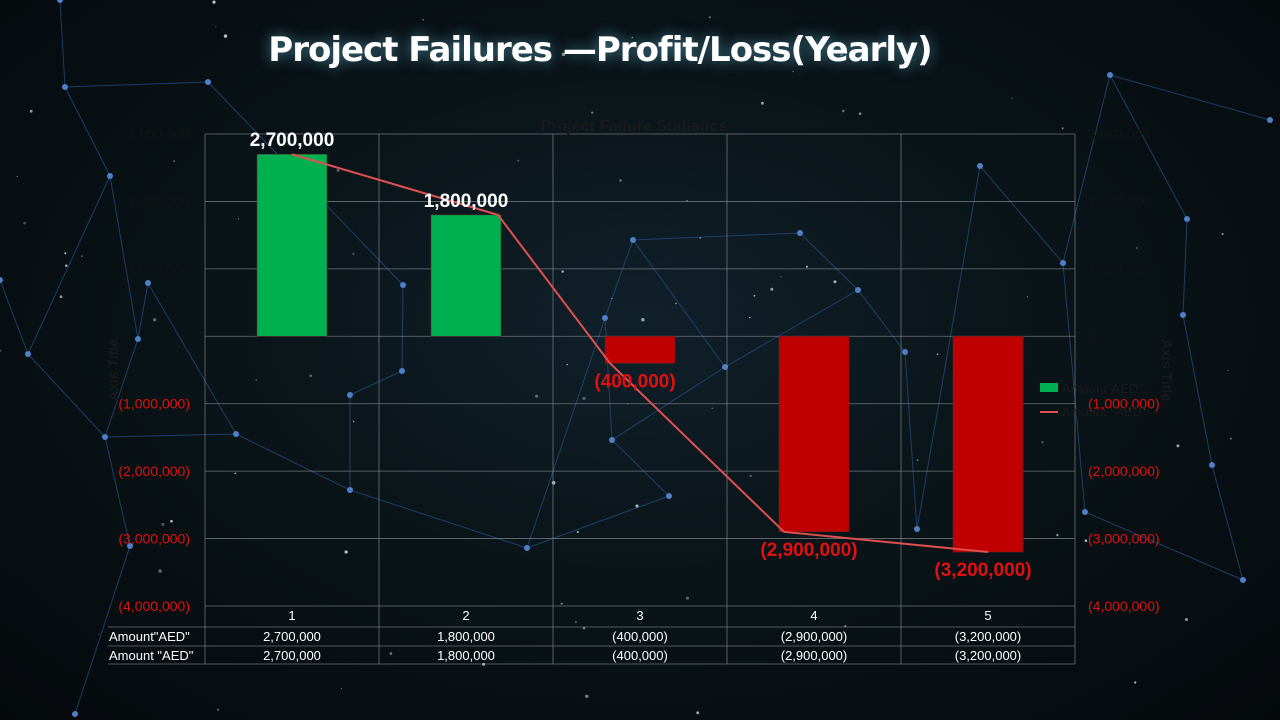 Image resolution: width=1280 pixels, height=720 pixels. What do you see at coordinates (813, 615) in the screenshot?
I see `x-tick-label: 4` at bounding box center [813, 615].